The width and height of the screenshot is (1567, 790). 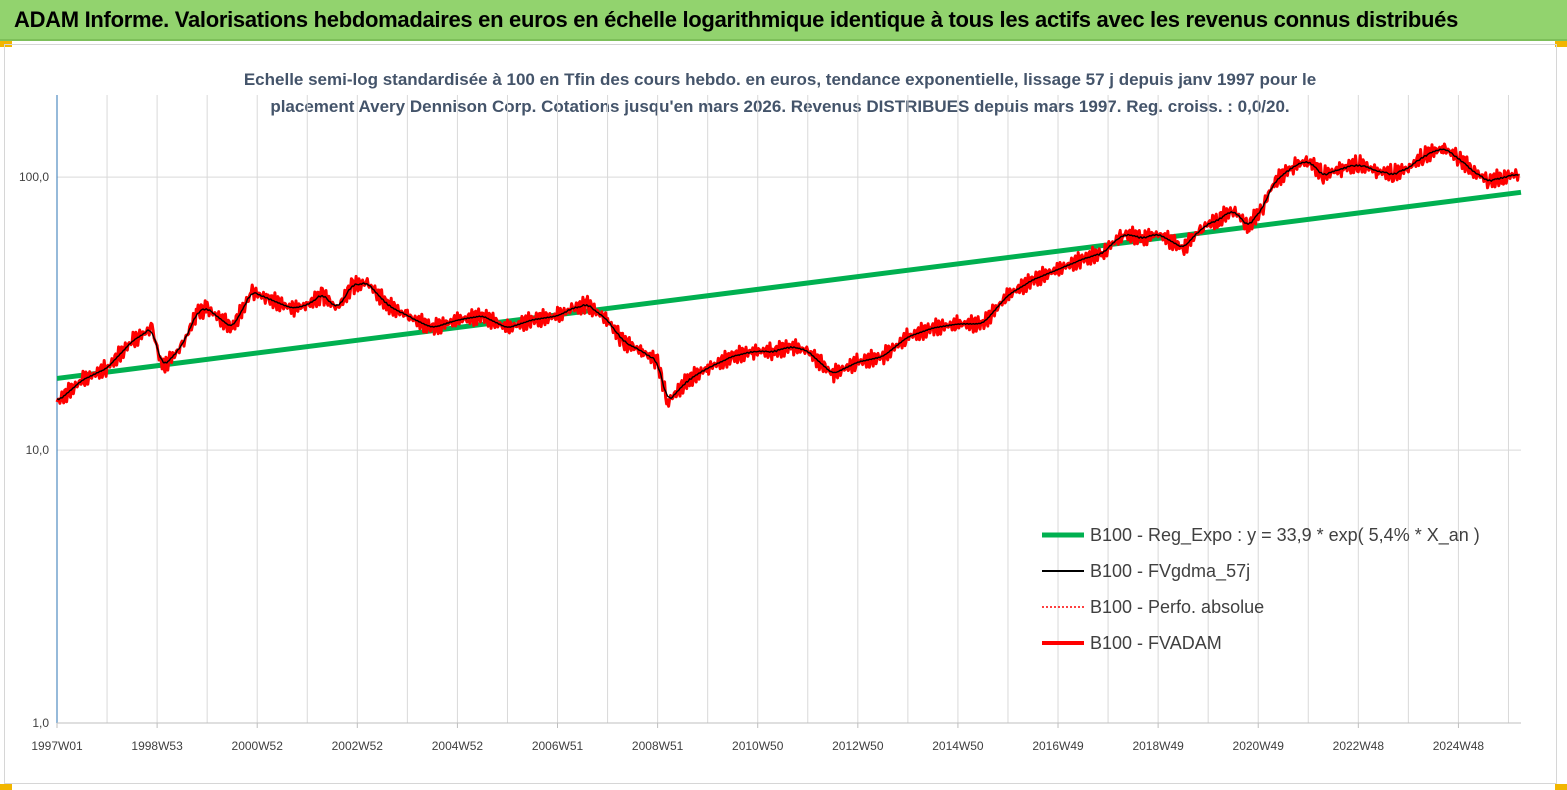 I want to click on y-tick-label: 10,0, so click(x=38, y=450).